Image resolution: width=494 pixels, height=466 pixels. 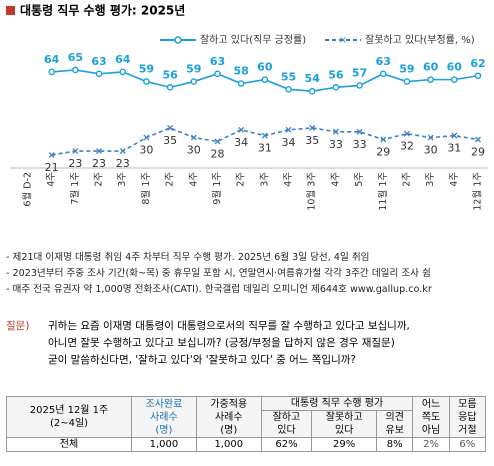 What do you see at coordinates (265, 148) in the screenshot?
I see `data-label: 31` at bounding box center [265, 148].